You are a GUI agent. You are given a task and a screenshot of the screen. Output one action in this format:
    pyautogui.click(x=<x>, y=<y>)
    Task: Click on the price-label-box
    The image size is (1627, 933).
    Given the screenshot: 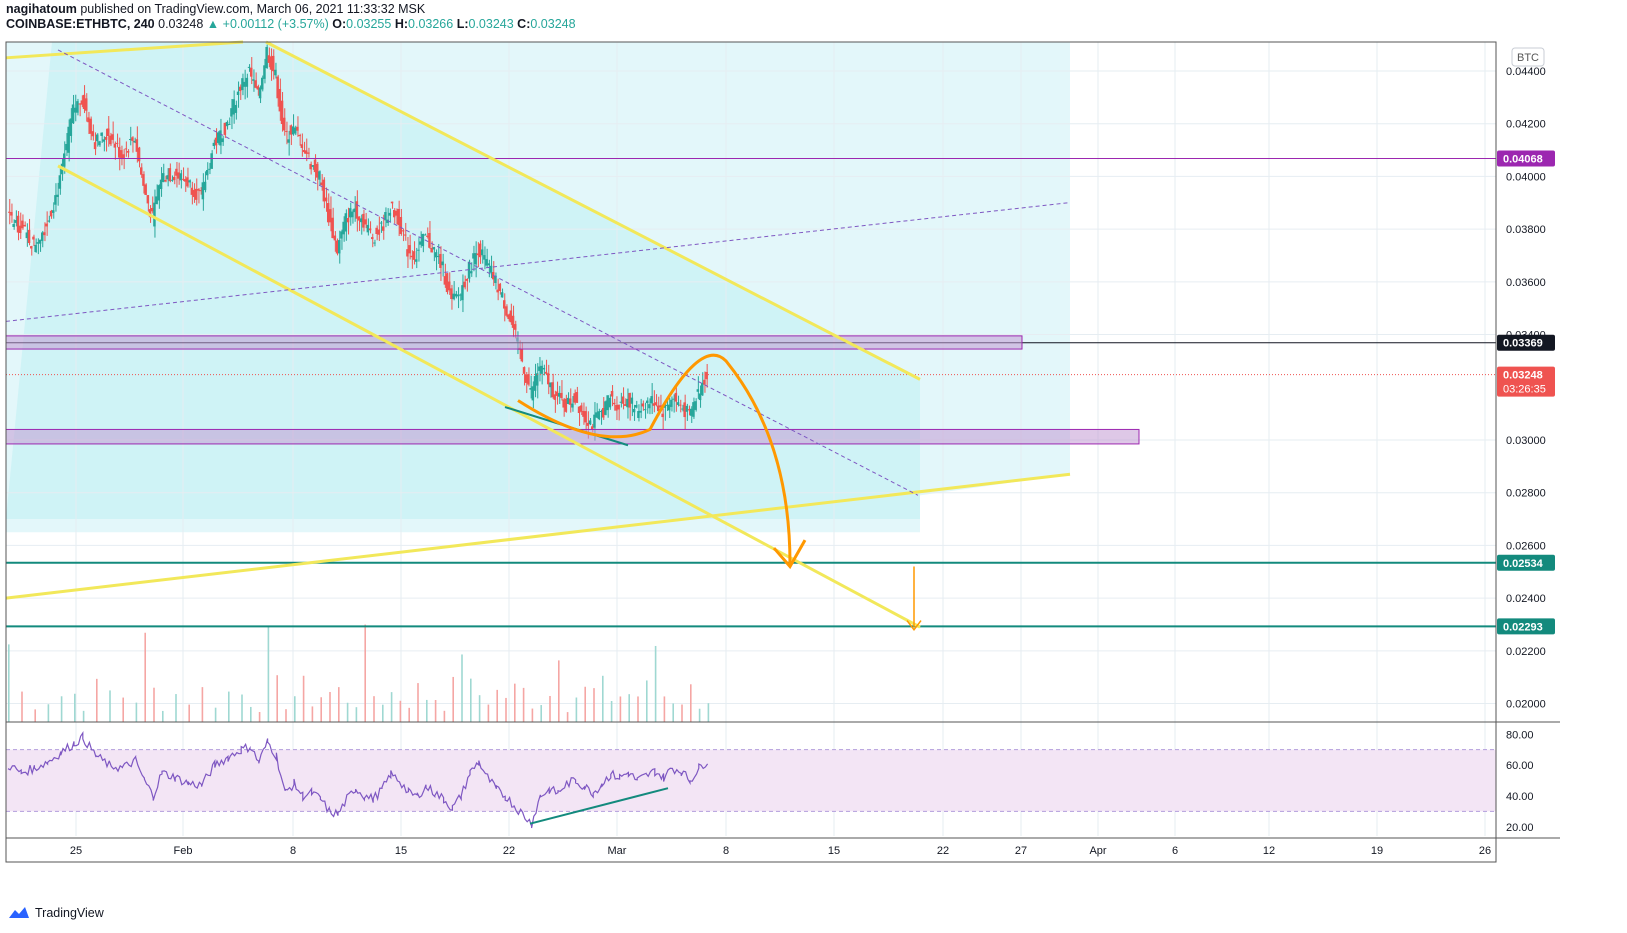 What is the action you would take?
    pyautogui.click(x=1526, y=562)
    